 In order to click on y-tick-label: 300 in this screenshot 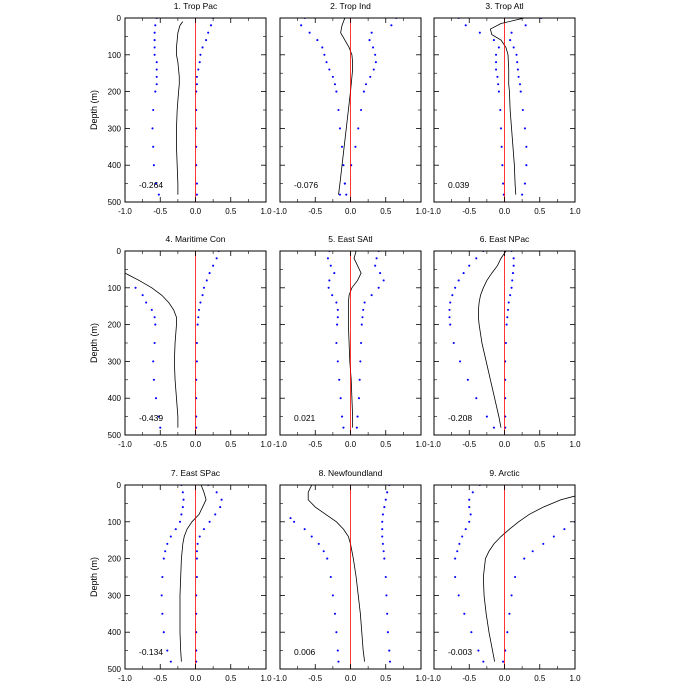, I will do `click(115, 595)`.